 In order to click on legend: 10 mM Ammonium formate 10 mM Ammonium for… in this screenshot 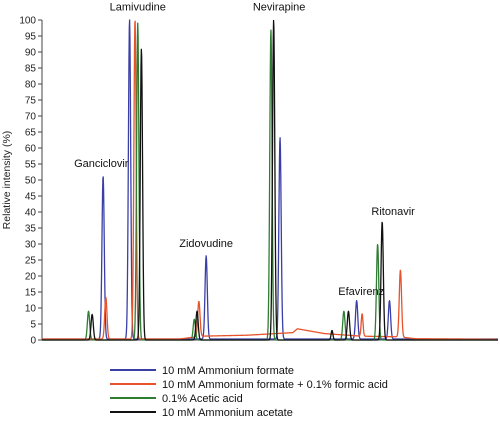, I will do `click(249, 392)`.